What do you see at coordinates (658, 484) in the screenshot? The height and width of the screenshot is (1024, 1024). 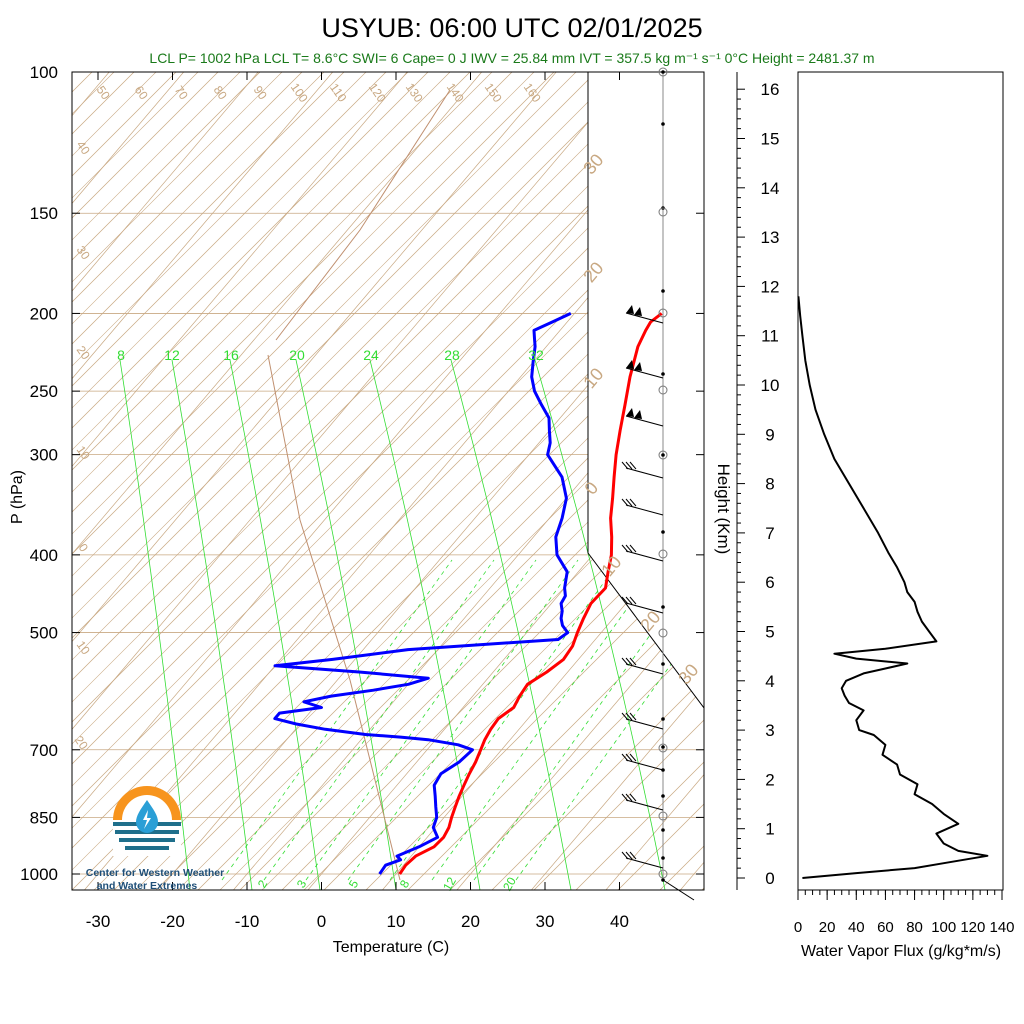 I see `wind-profile` at bounding box center [658, 484].